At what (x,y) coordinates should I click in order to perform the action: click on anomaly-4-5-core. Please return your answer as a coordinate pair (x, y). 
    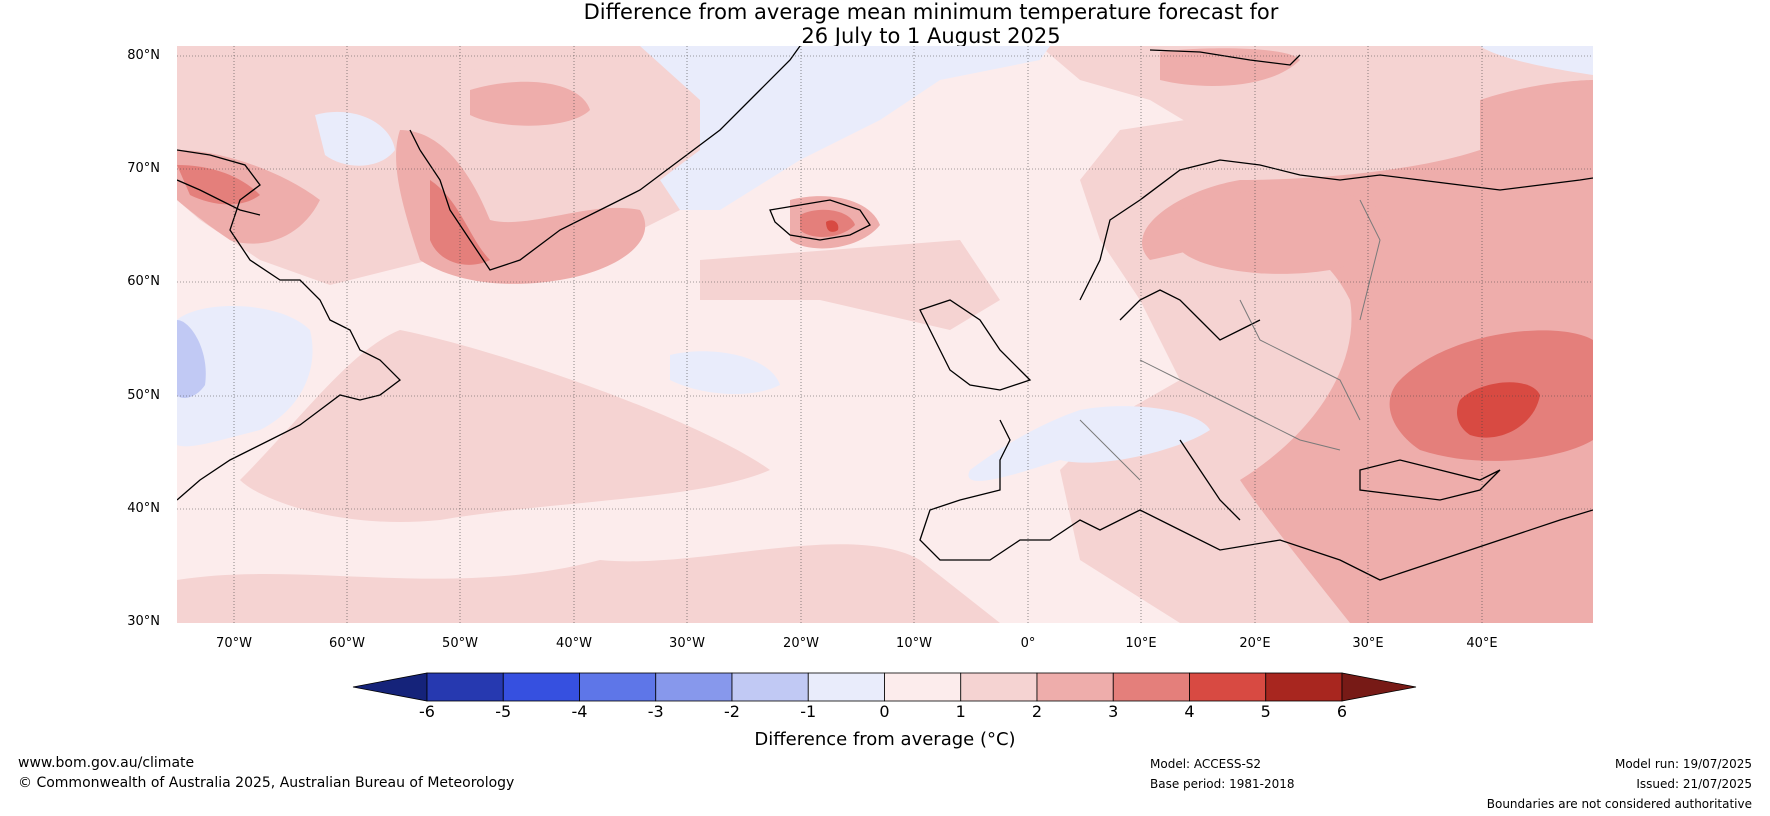
    Looking at the image, I should click on (1498, 410).